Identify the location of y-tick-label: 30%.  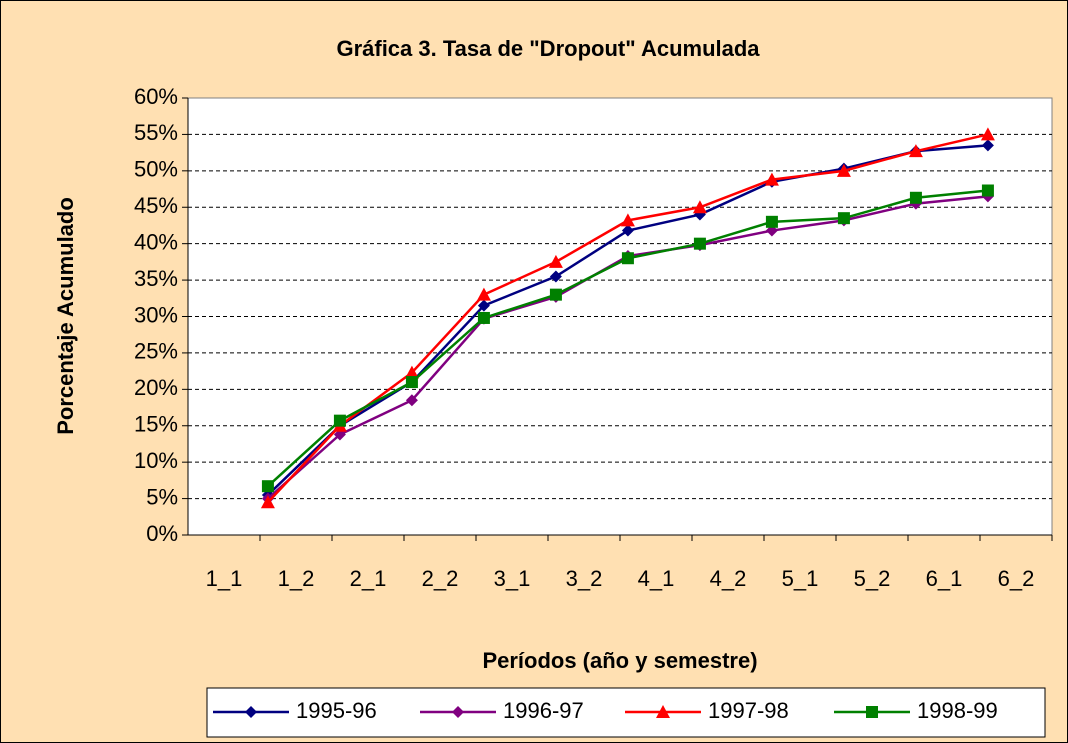
(156, 314).